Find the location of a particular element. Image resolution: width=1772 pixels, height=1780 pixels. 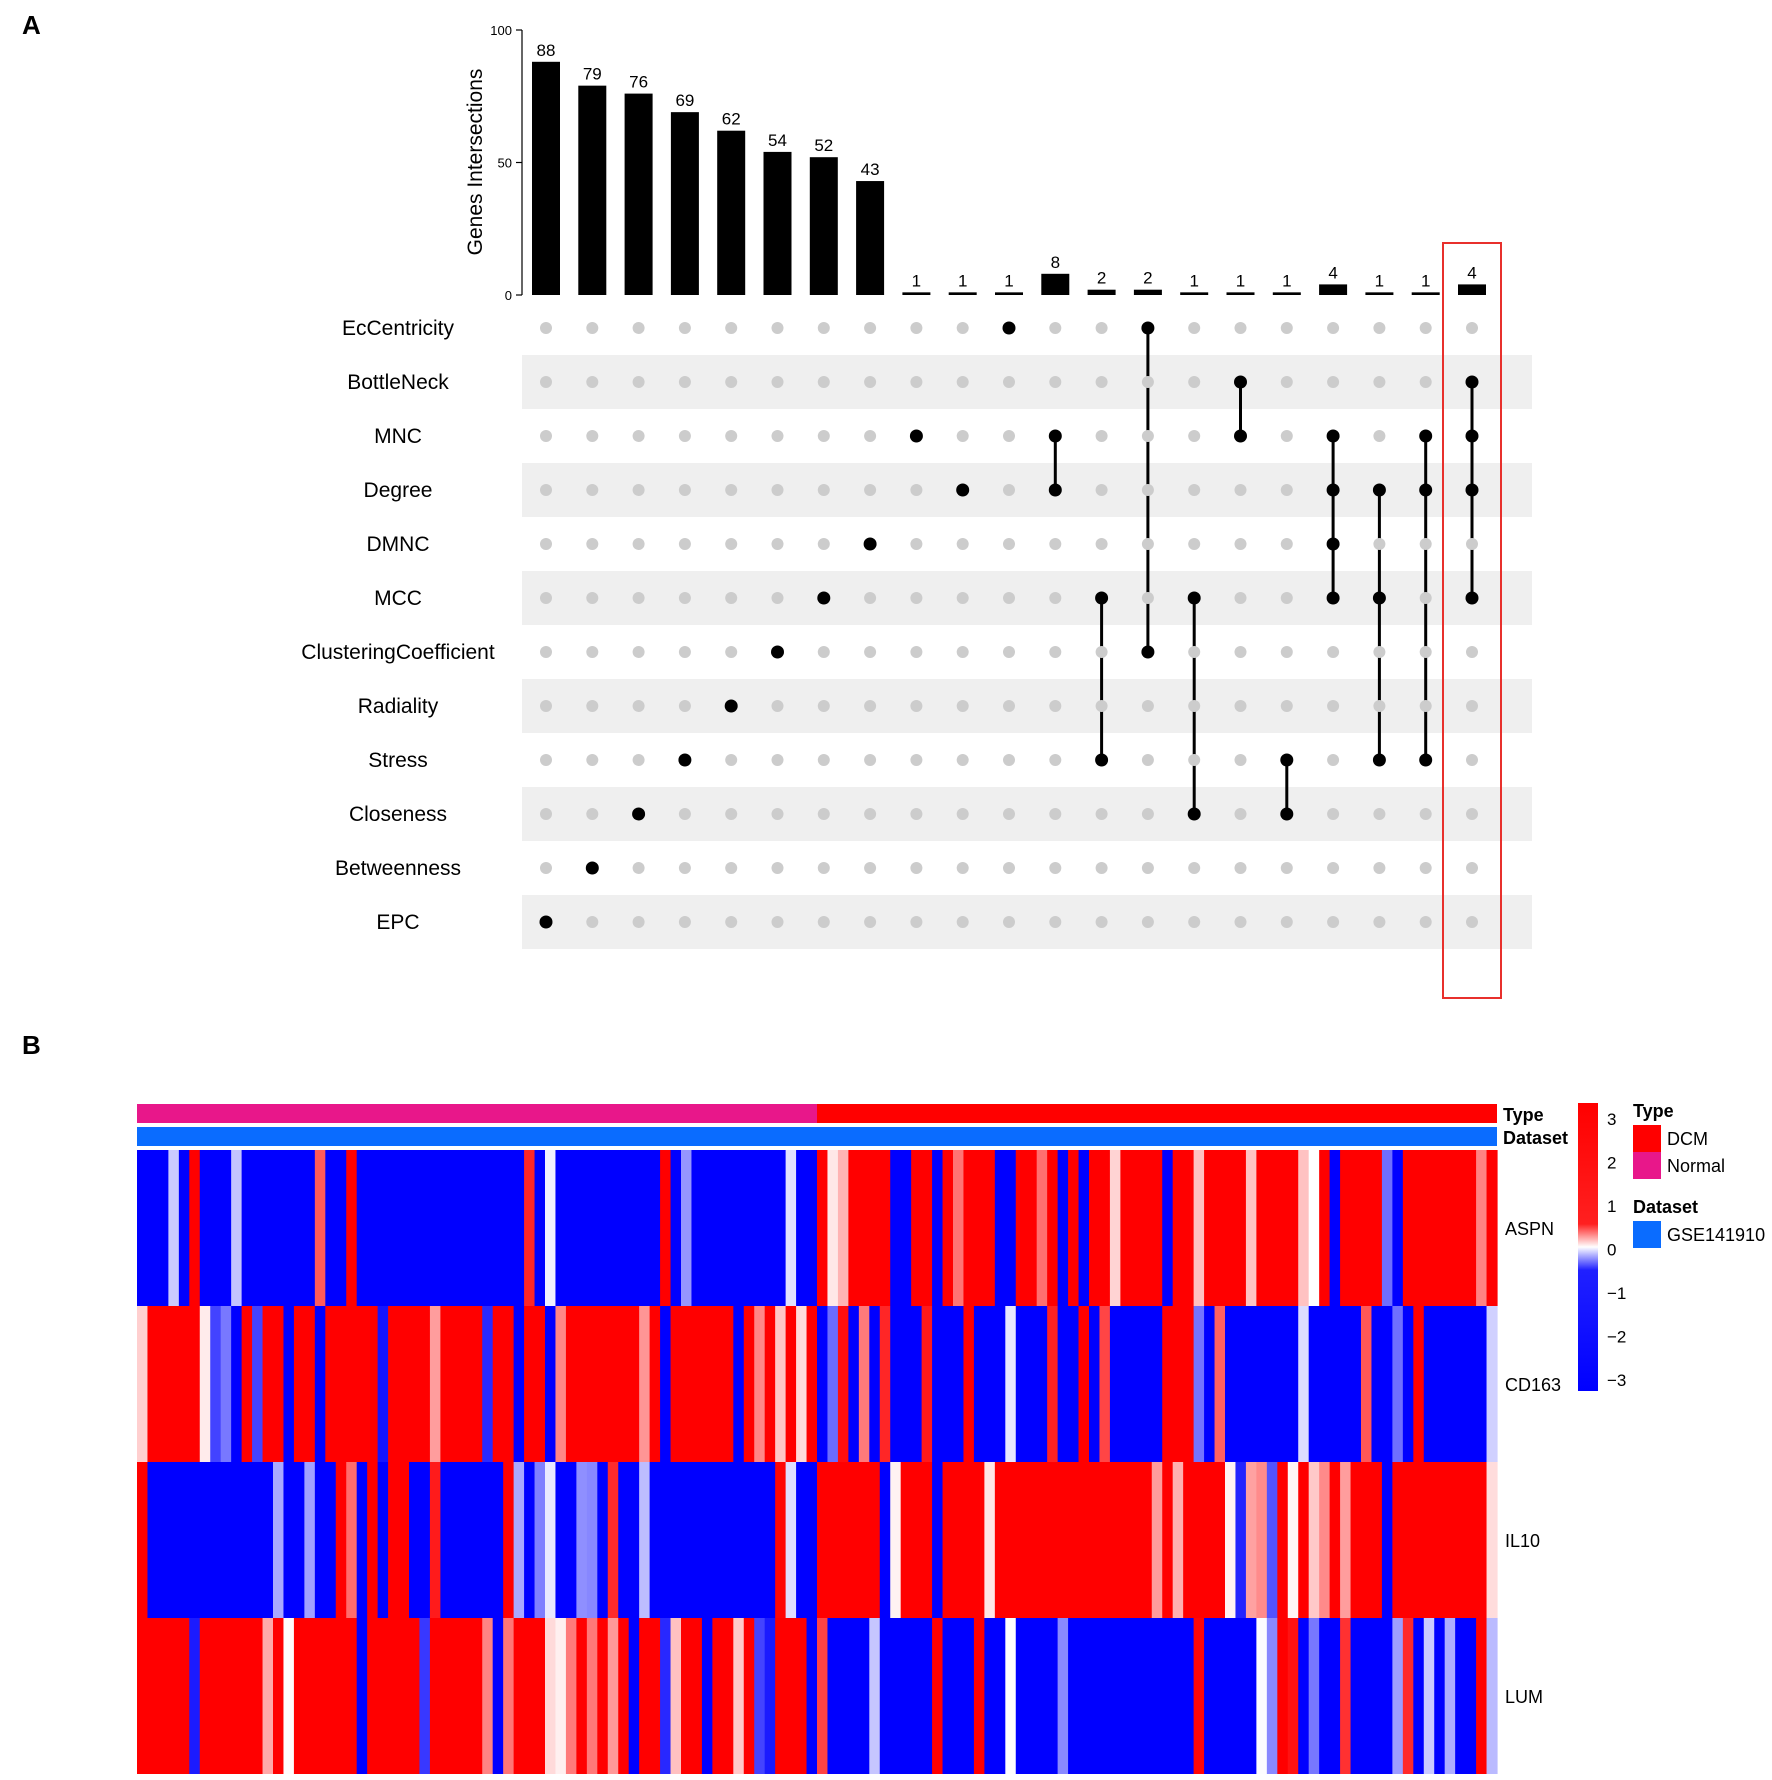

intersection-bar-value: 1 is located at coordinates (1008, 280).